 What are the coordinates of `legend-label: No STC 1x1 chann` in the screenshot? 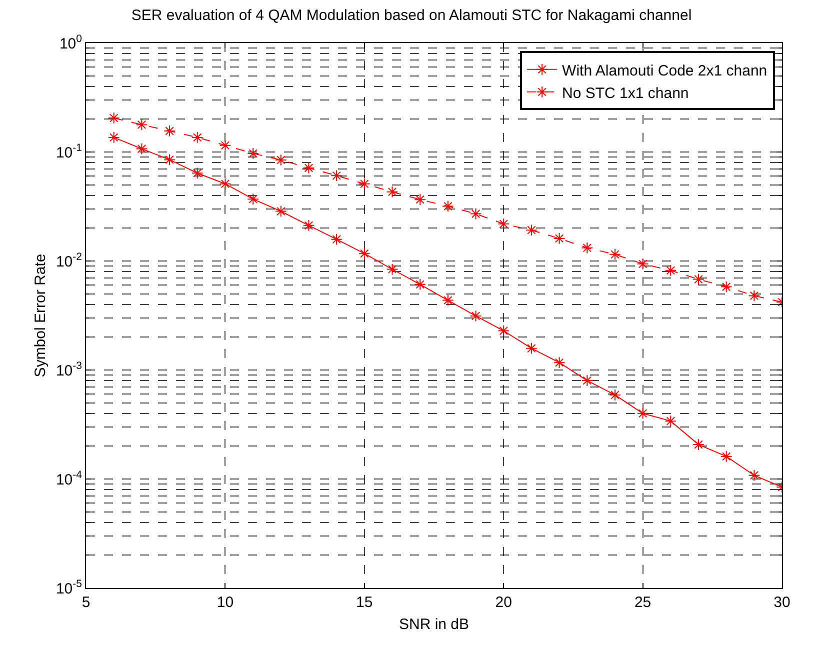 It's located at (625, 93).